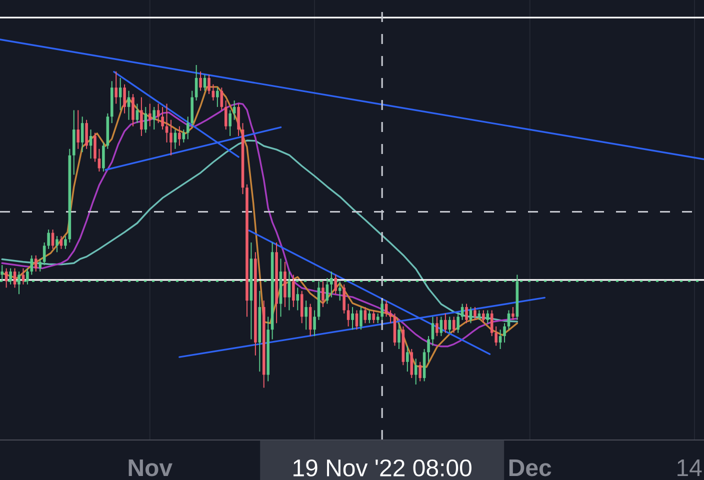 This screenshot has height=480, width=704. I want to click on x-tick-label: Dec, so click(530, 467).